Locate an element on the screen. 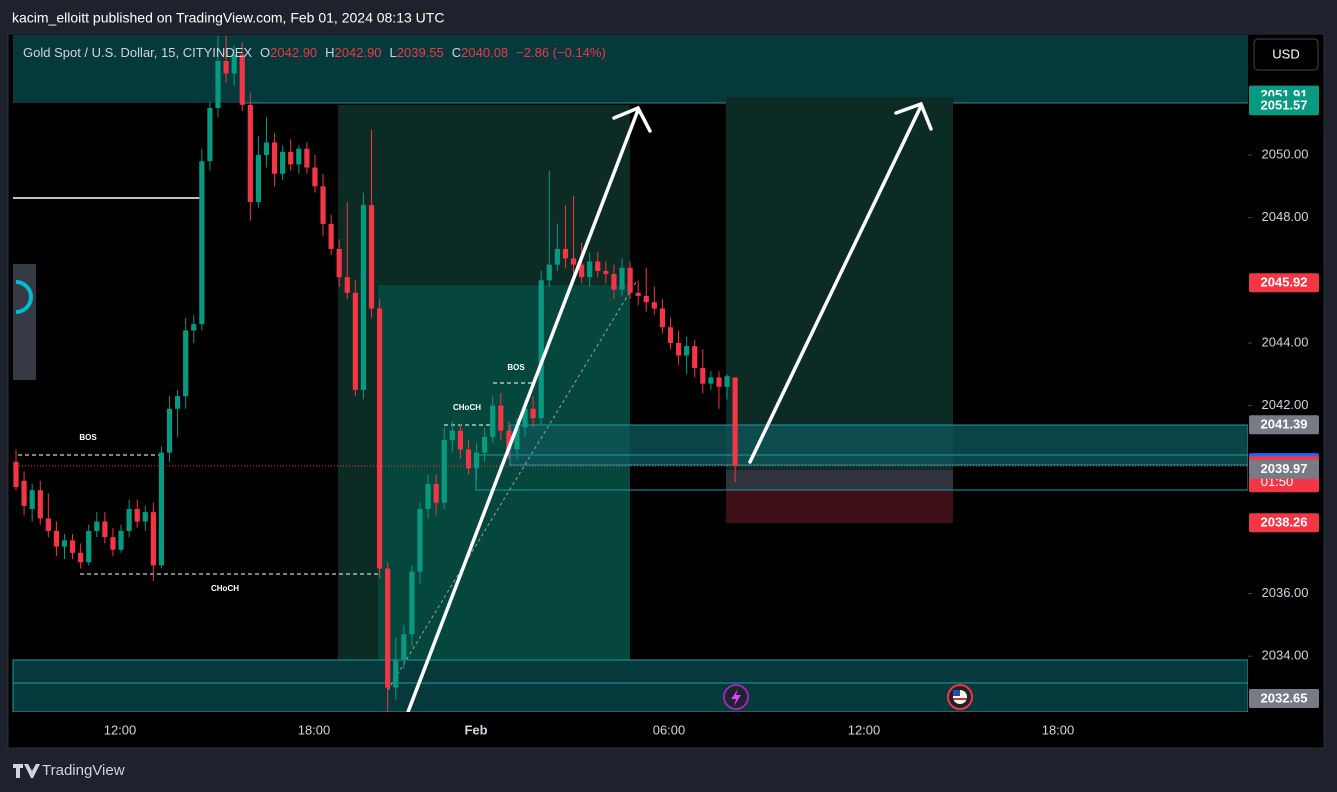 The image size is (1337, 792). x-tick-label: Feb is located at coordinates (475, 729).